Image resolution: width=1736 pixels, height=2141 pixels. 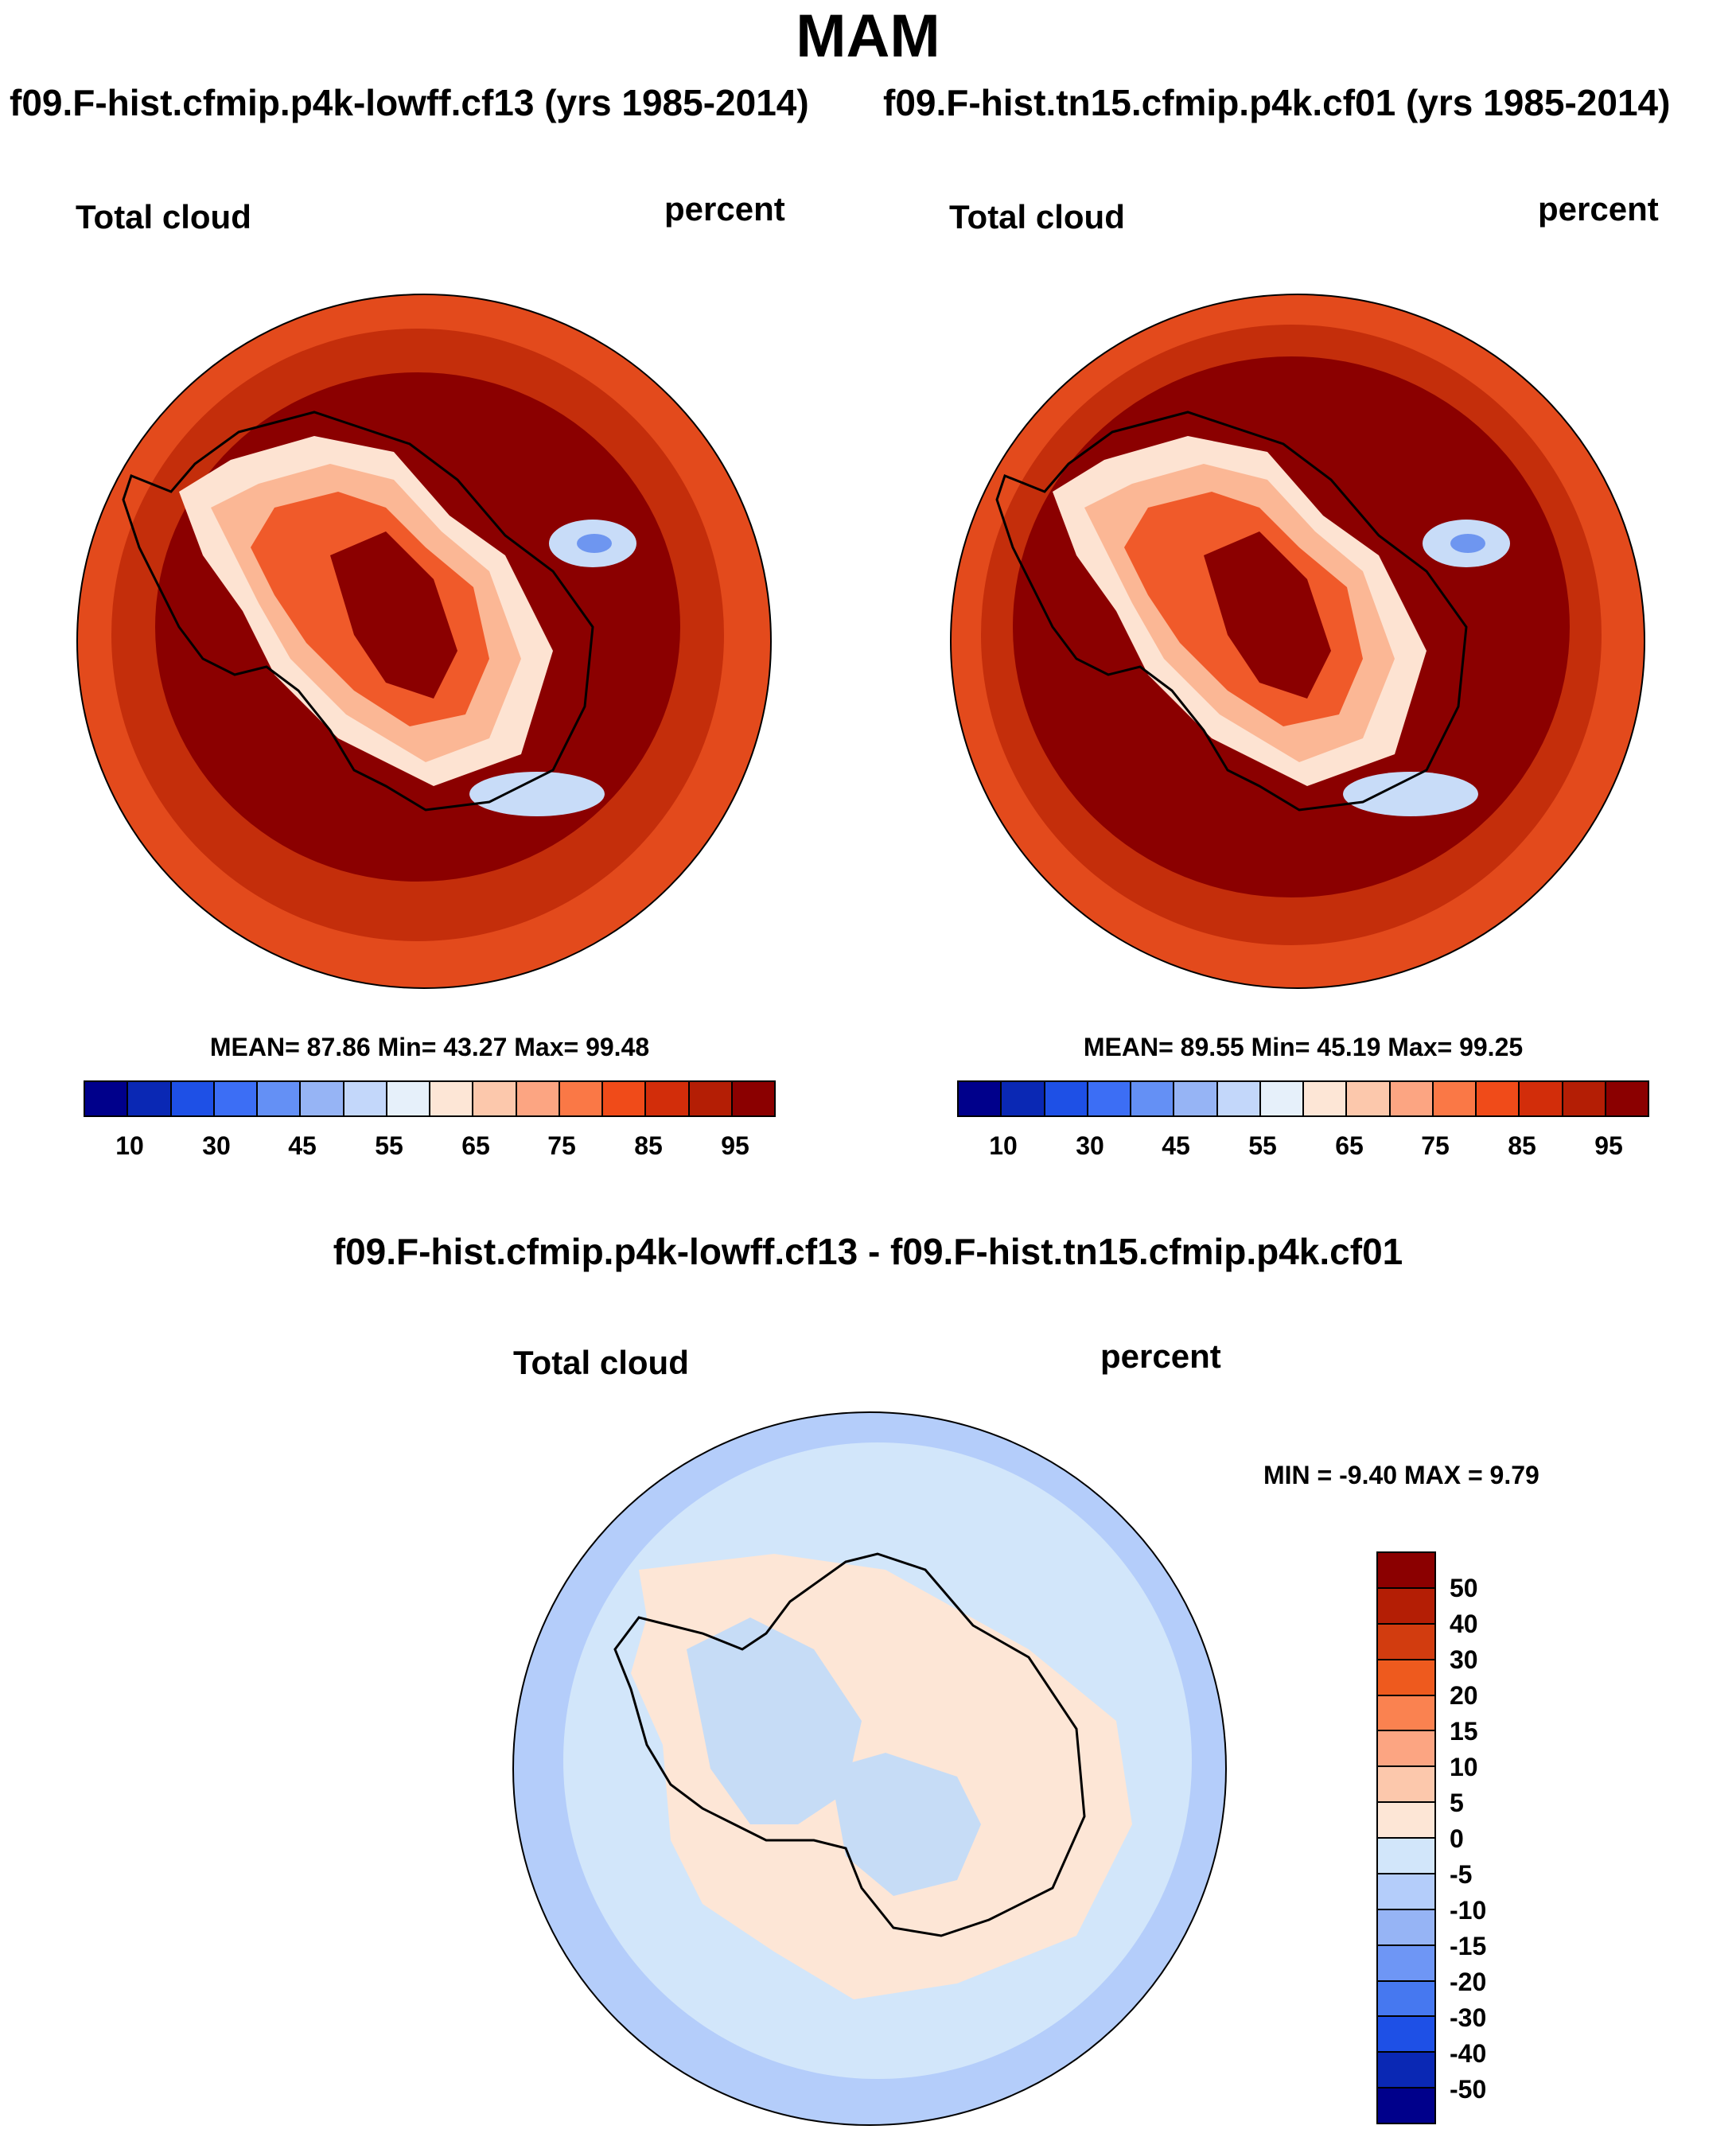 What do you see at coordinates (1468, 2017) in the screenshot?
I see `diff-tick: -30` at bounding box center [1468, 2017].